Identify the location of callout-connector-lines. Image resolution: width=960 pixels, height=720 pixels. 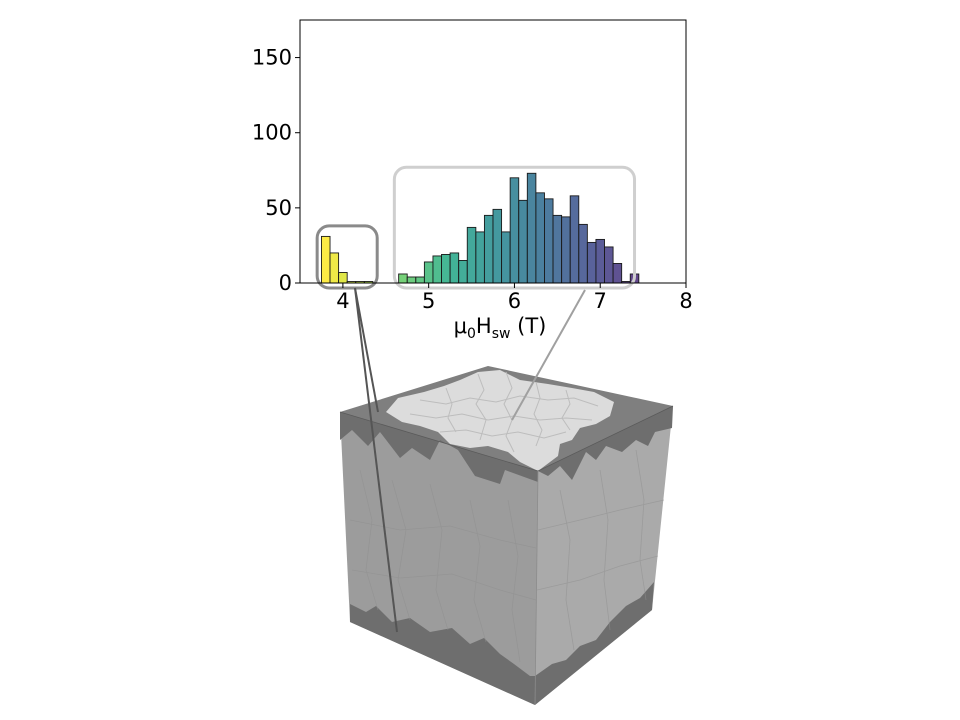
(470, 460).